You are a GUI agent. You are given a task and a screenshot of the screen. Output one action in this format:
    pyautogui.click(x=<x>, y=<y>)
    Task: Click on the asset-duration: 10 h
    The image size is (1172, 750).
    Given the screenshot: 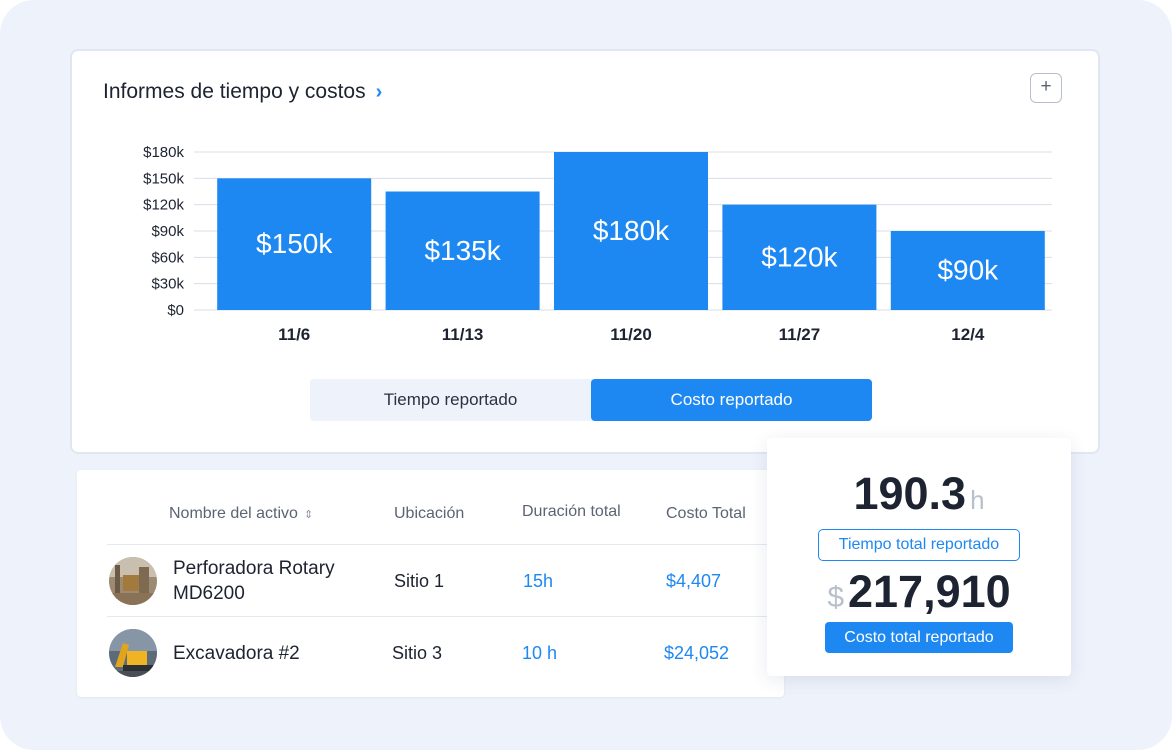 What is the action you would take?
    pyautogui.click(x=540, y=653)
    